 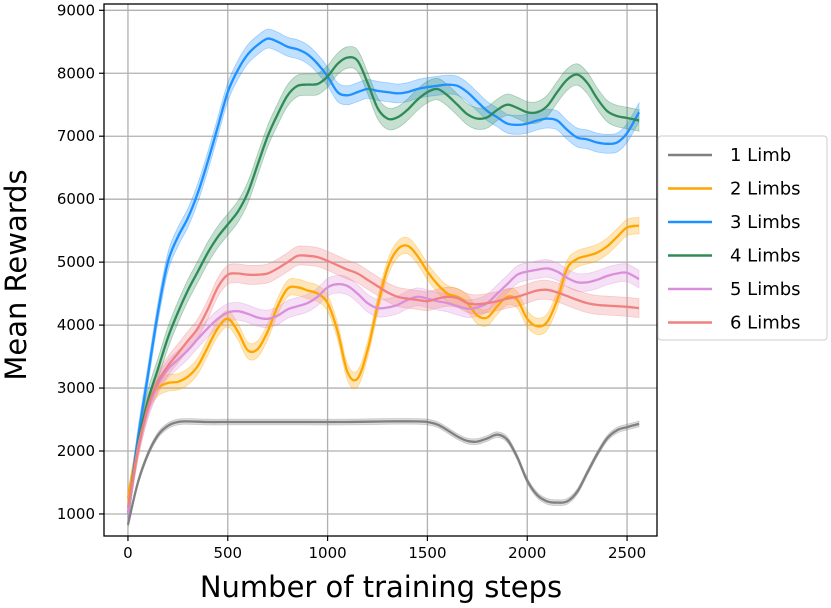 I want to click on legend-box, so click(x=742, y=238).